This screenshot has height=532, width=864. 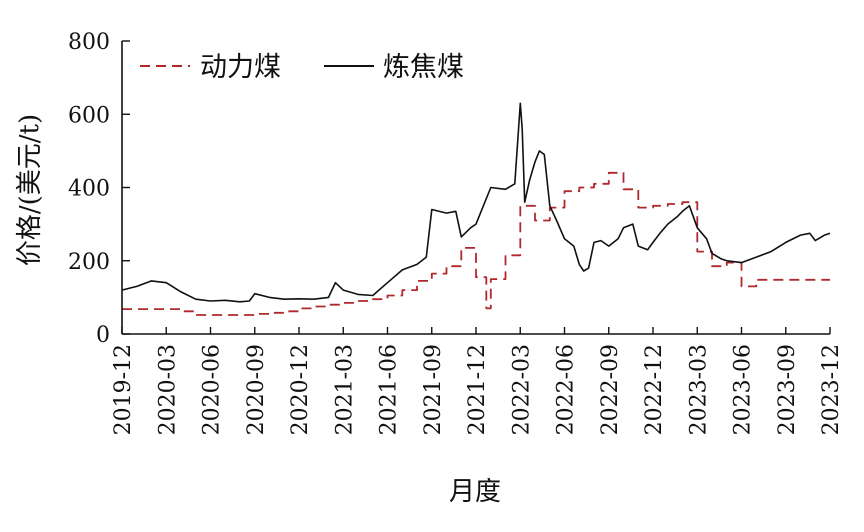 I want to click on x-tick-label: 2023-06, so click(x=743, y=389).